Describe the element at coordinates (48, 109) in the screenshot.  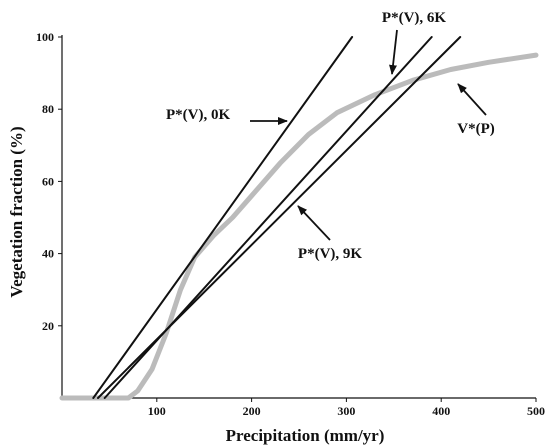
I see `y-tick-label: 80` at that location.